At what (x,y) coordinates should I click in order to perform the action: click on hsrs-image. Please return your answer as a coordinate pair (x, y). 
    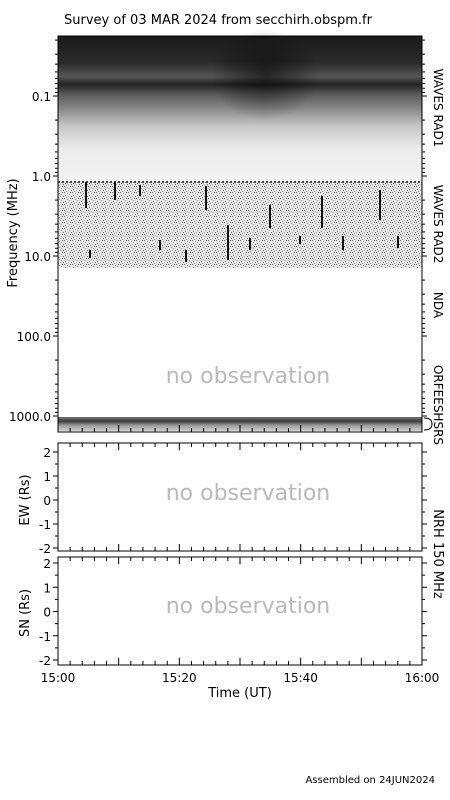
    Looking at the image, I should click on (240, 424).